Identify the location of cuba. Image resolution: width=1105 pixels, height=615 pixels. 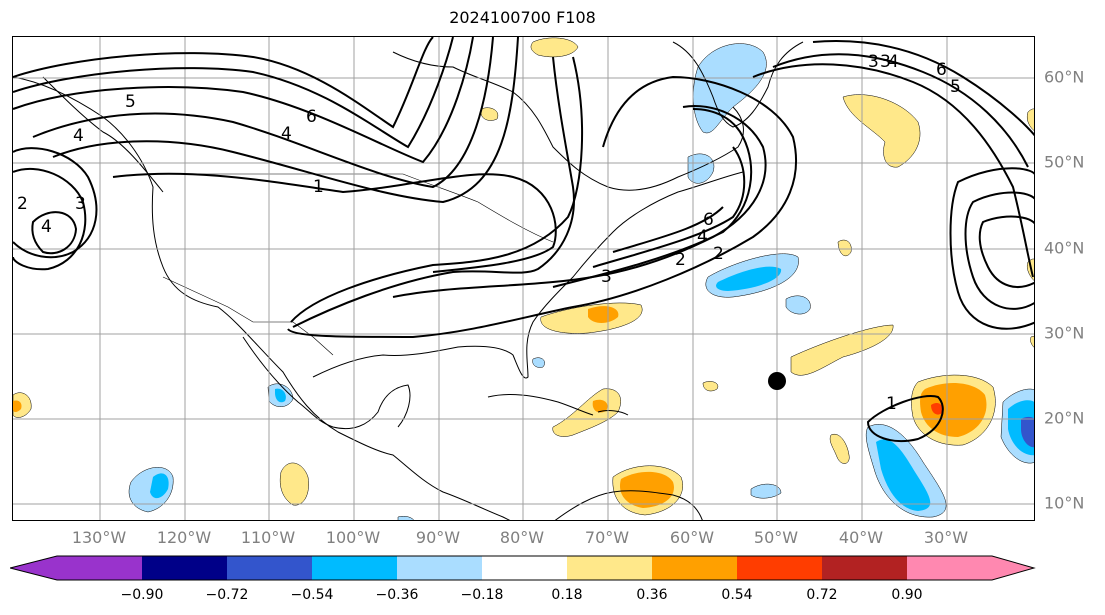
(540, 405).